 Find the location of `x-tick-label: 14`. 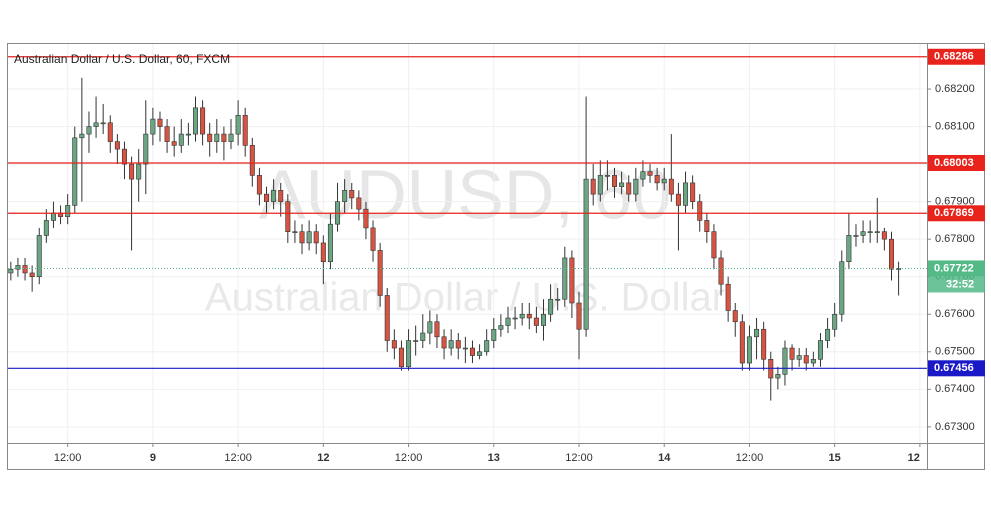

x-tick-label: 14 is located at coordinates (664, 458).